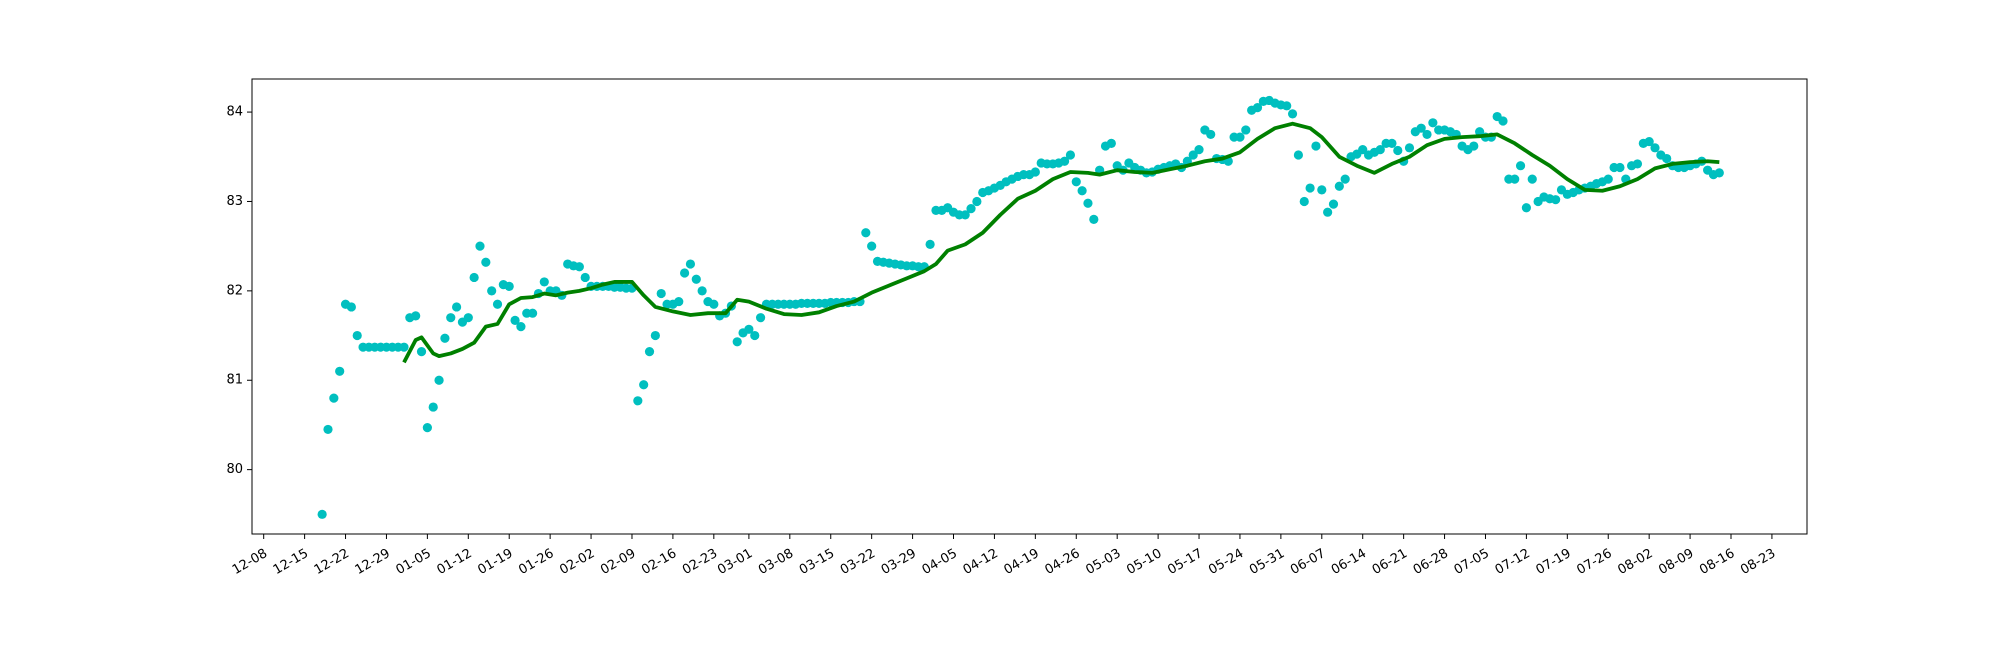  I want to click on y-tick-label: 84, so click(234, 112).